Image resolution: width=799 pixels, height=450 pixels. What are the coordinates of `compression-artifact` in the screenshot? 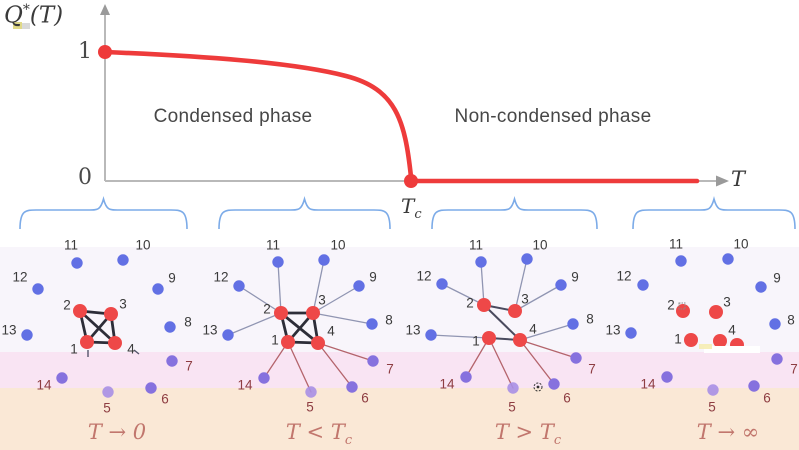 It's located at (21, 25).